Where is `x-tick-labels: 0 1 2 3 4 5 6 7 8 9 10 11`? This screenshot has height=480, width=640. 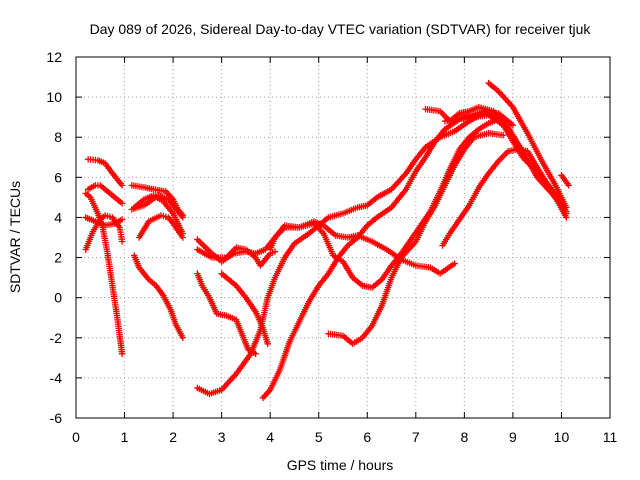 x-tick-labels: 0 1 2 3 4 5 6 7 8 9 10 11 is located at coordinates (344, 437).